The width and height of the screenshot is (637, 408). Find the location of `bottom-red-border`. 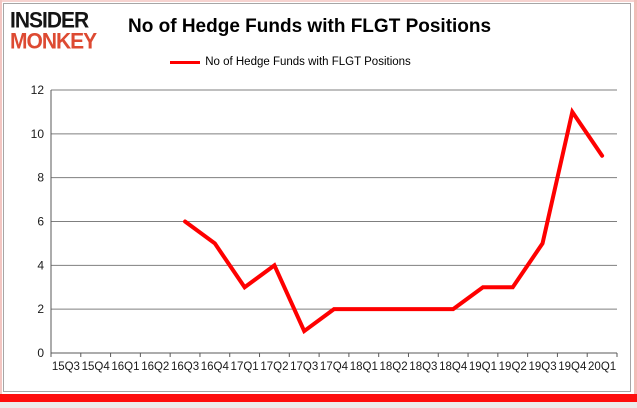

bottom-red-border is located at coordinates (318, 398).